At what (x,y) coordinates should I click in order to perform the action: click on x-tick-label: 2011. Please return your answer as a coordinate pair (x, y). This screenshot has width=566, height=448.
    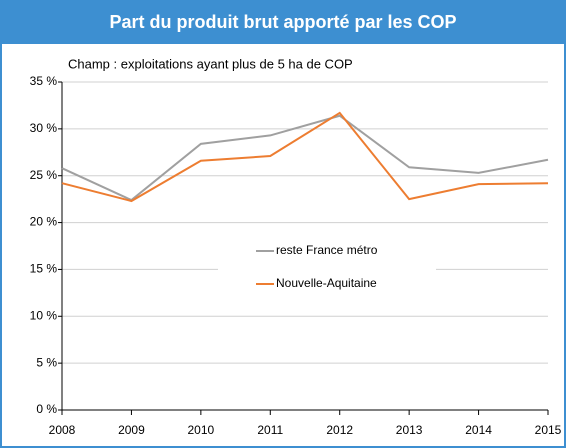
    Looking at the image, I should click on (270, 430).